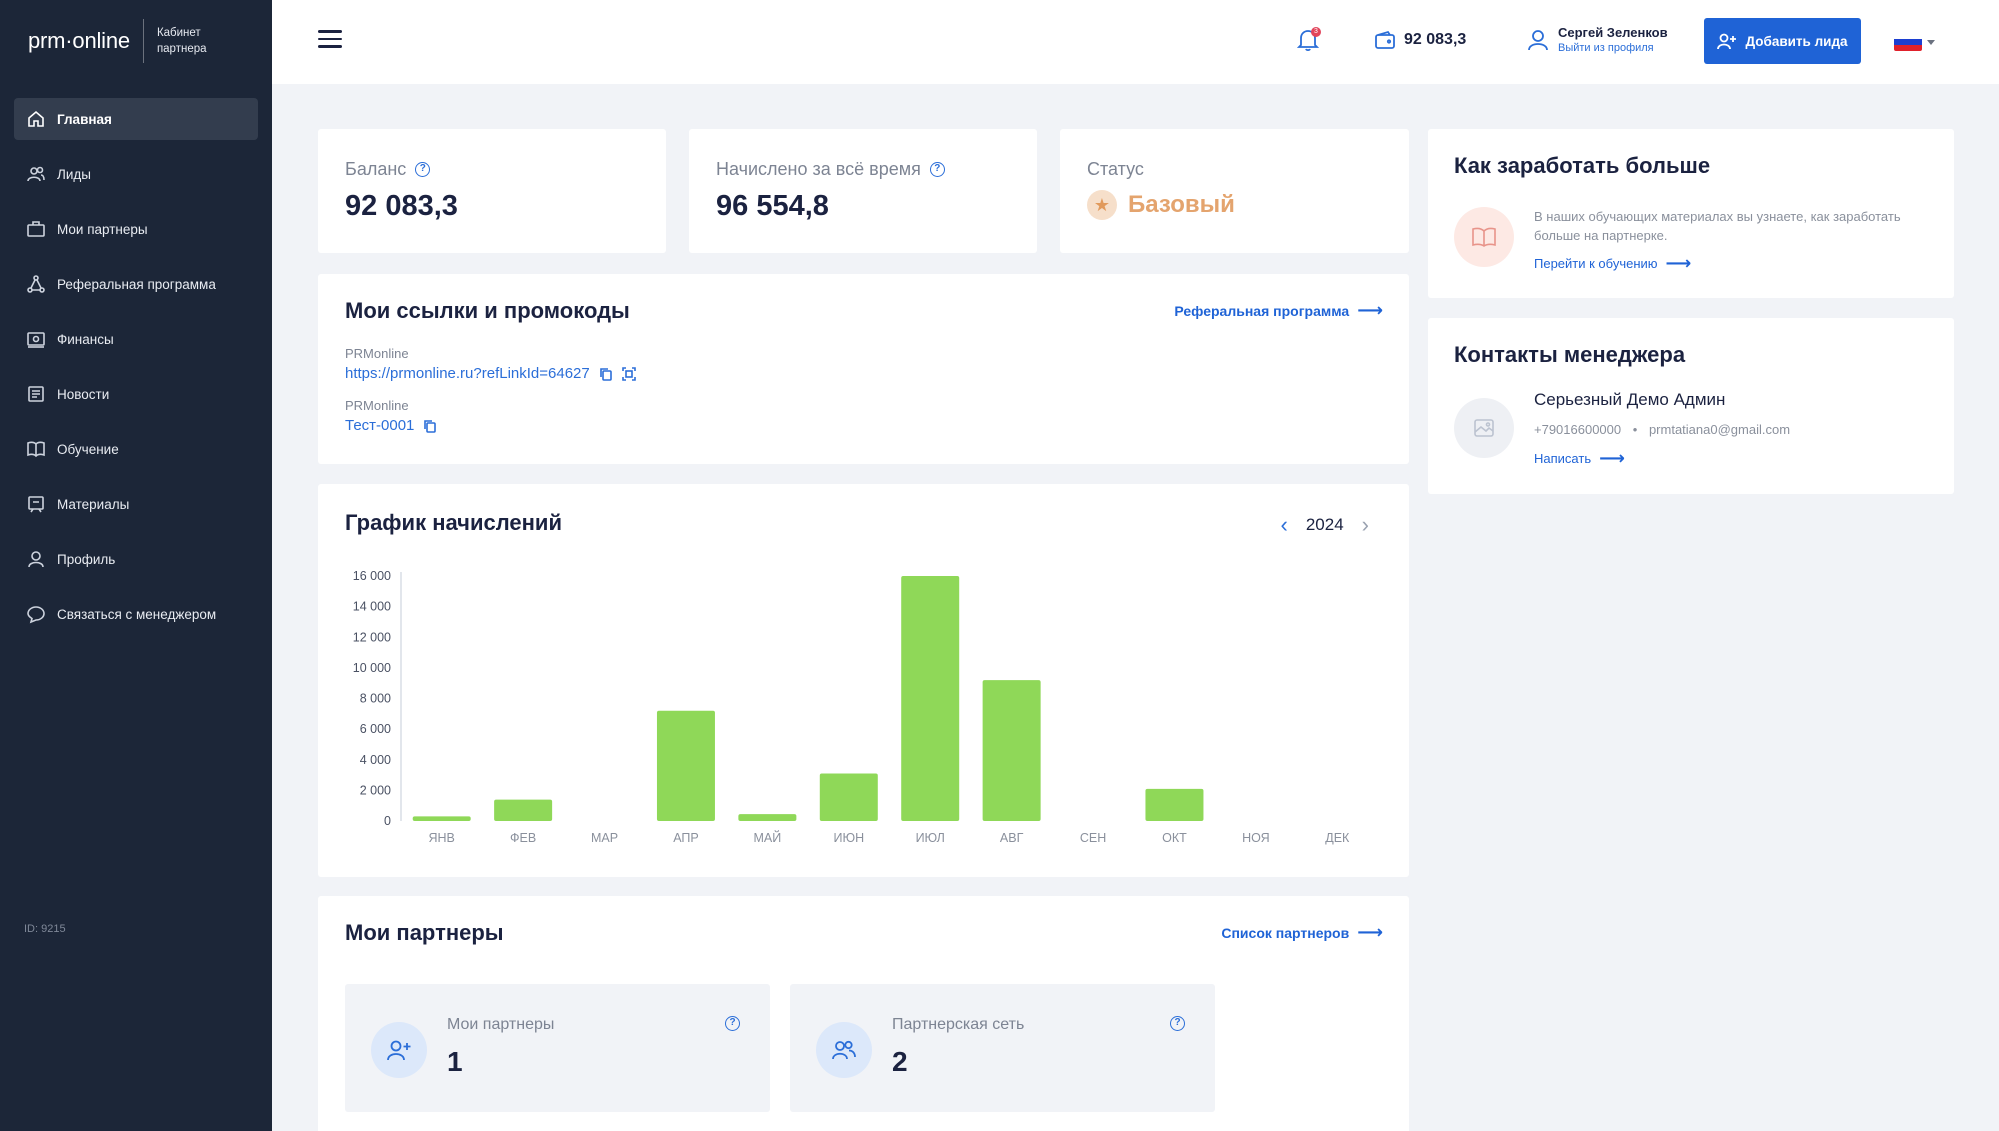  I want to click on sidebar-item-partners: Мои партнеры, so click(136, 229).